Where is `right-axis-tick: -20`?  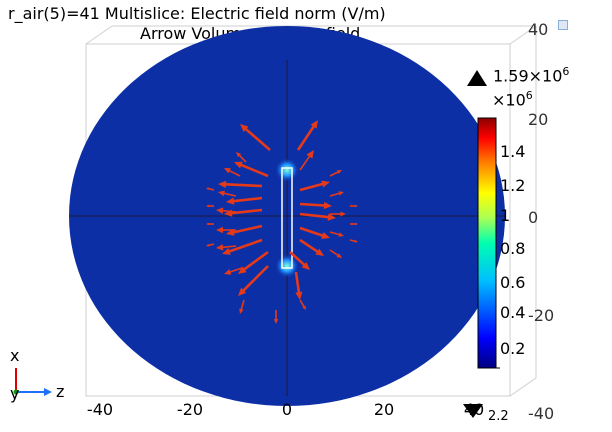 right-axis-tick: -20 is located at coordinates (541, 315).